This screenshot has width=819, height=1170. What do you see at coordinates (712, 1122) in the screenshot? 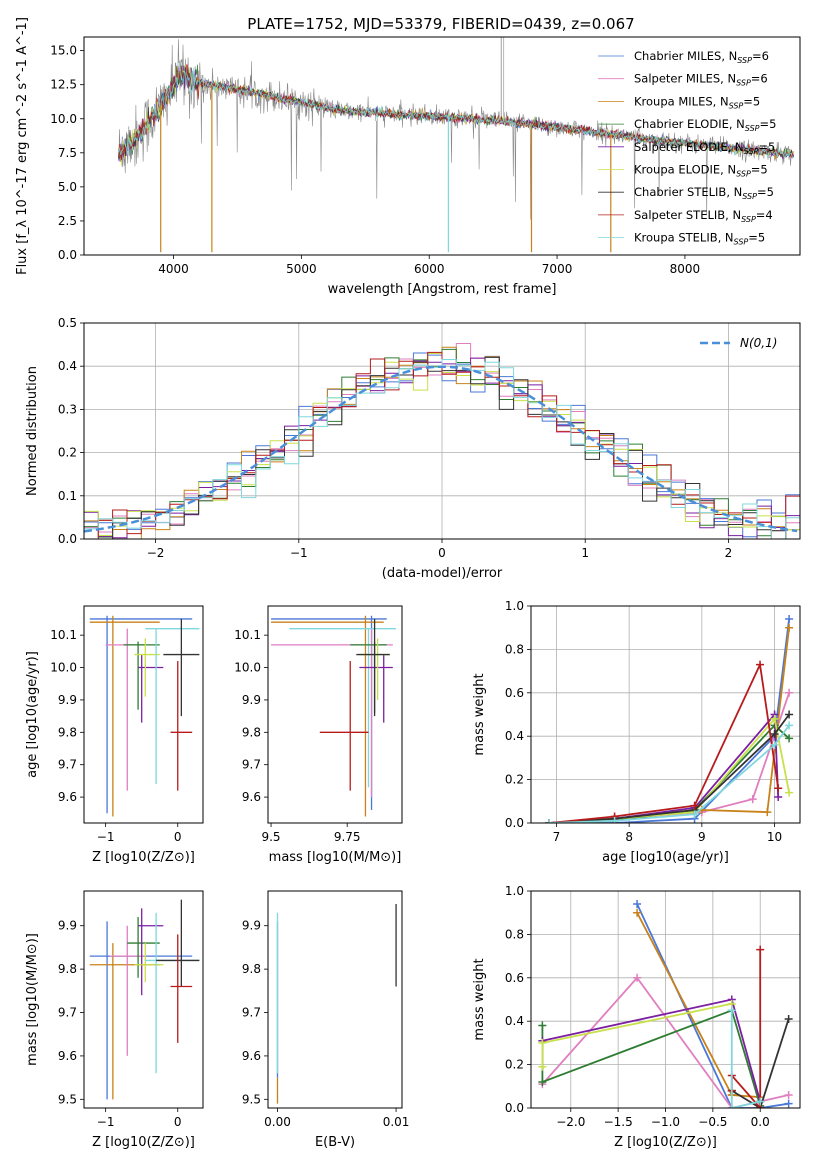
I see `x-tick-label: −0.5` at bounding box center [712, 1122].